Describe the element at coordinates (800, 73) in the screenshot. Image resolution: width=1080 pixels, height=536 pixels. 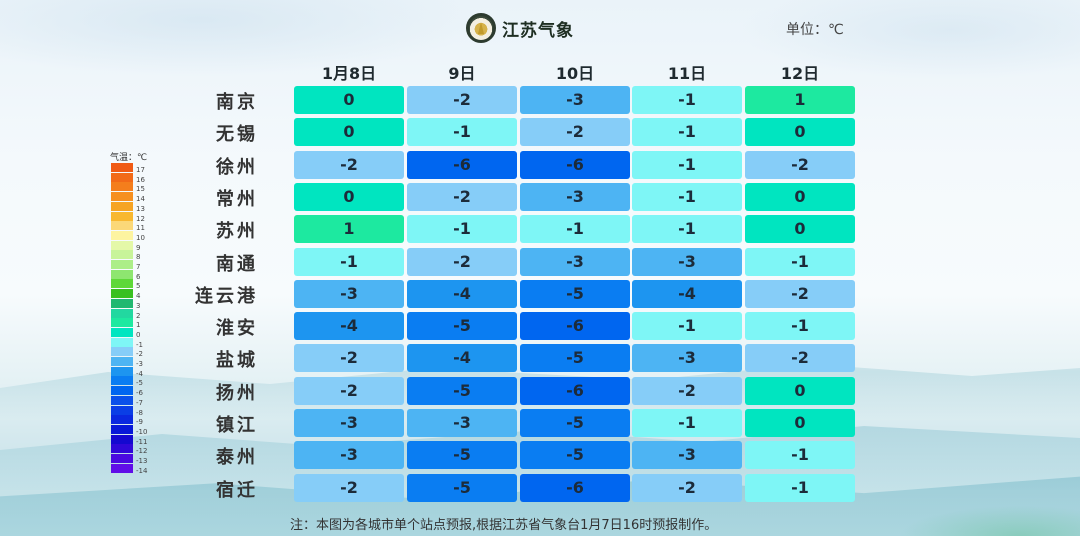
I see `column-header: 12日` at that location.